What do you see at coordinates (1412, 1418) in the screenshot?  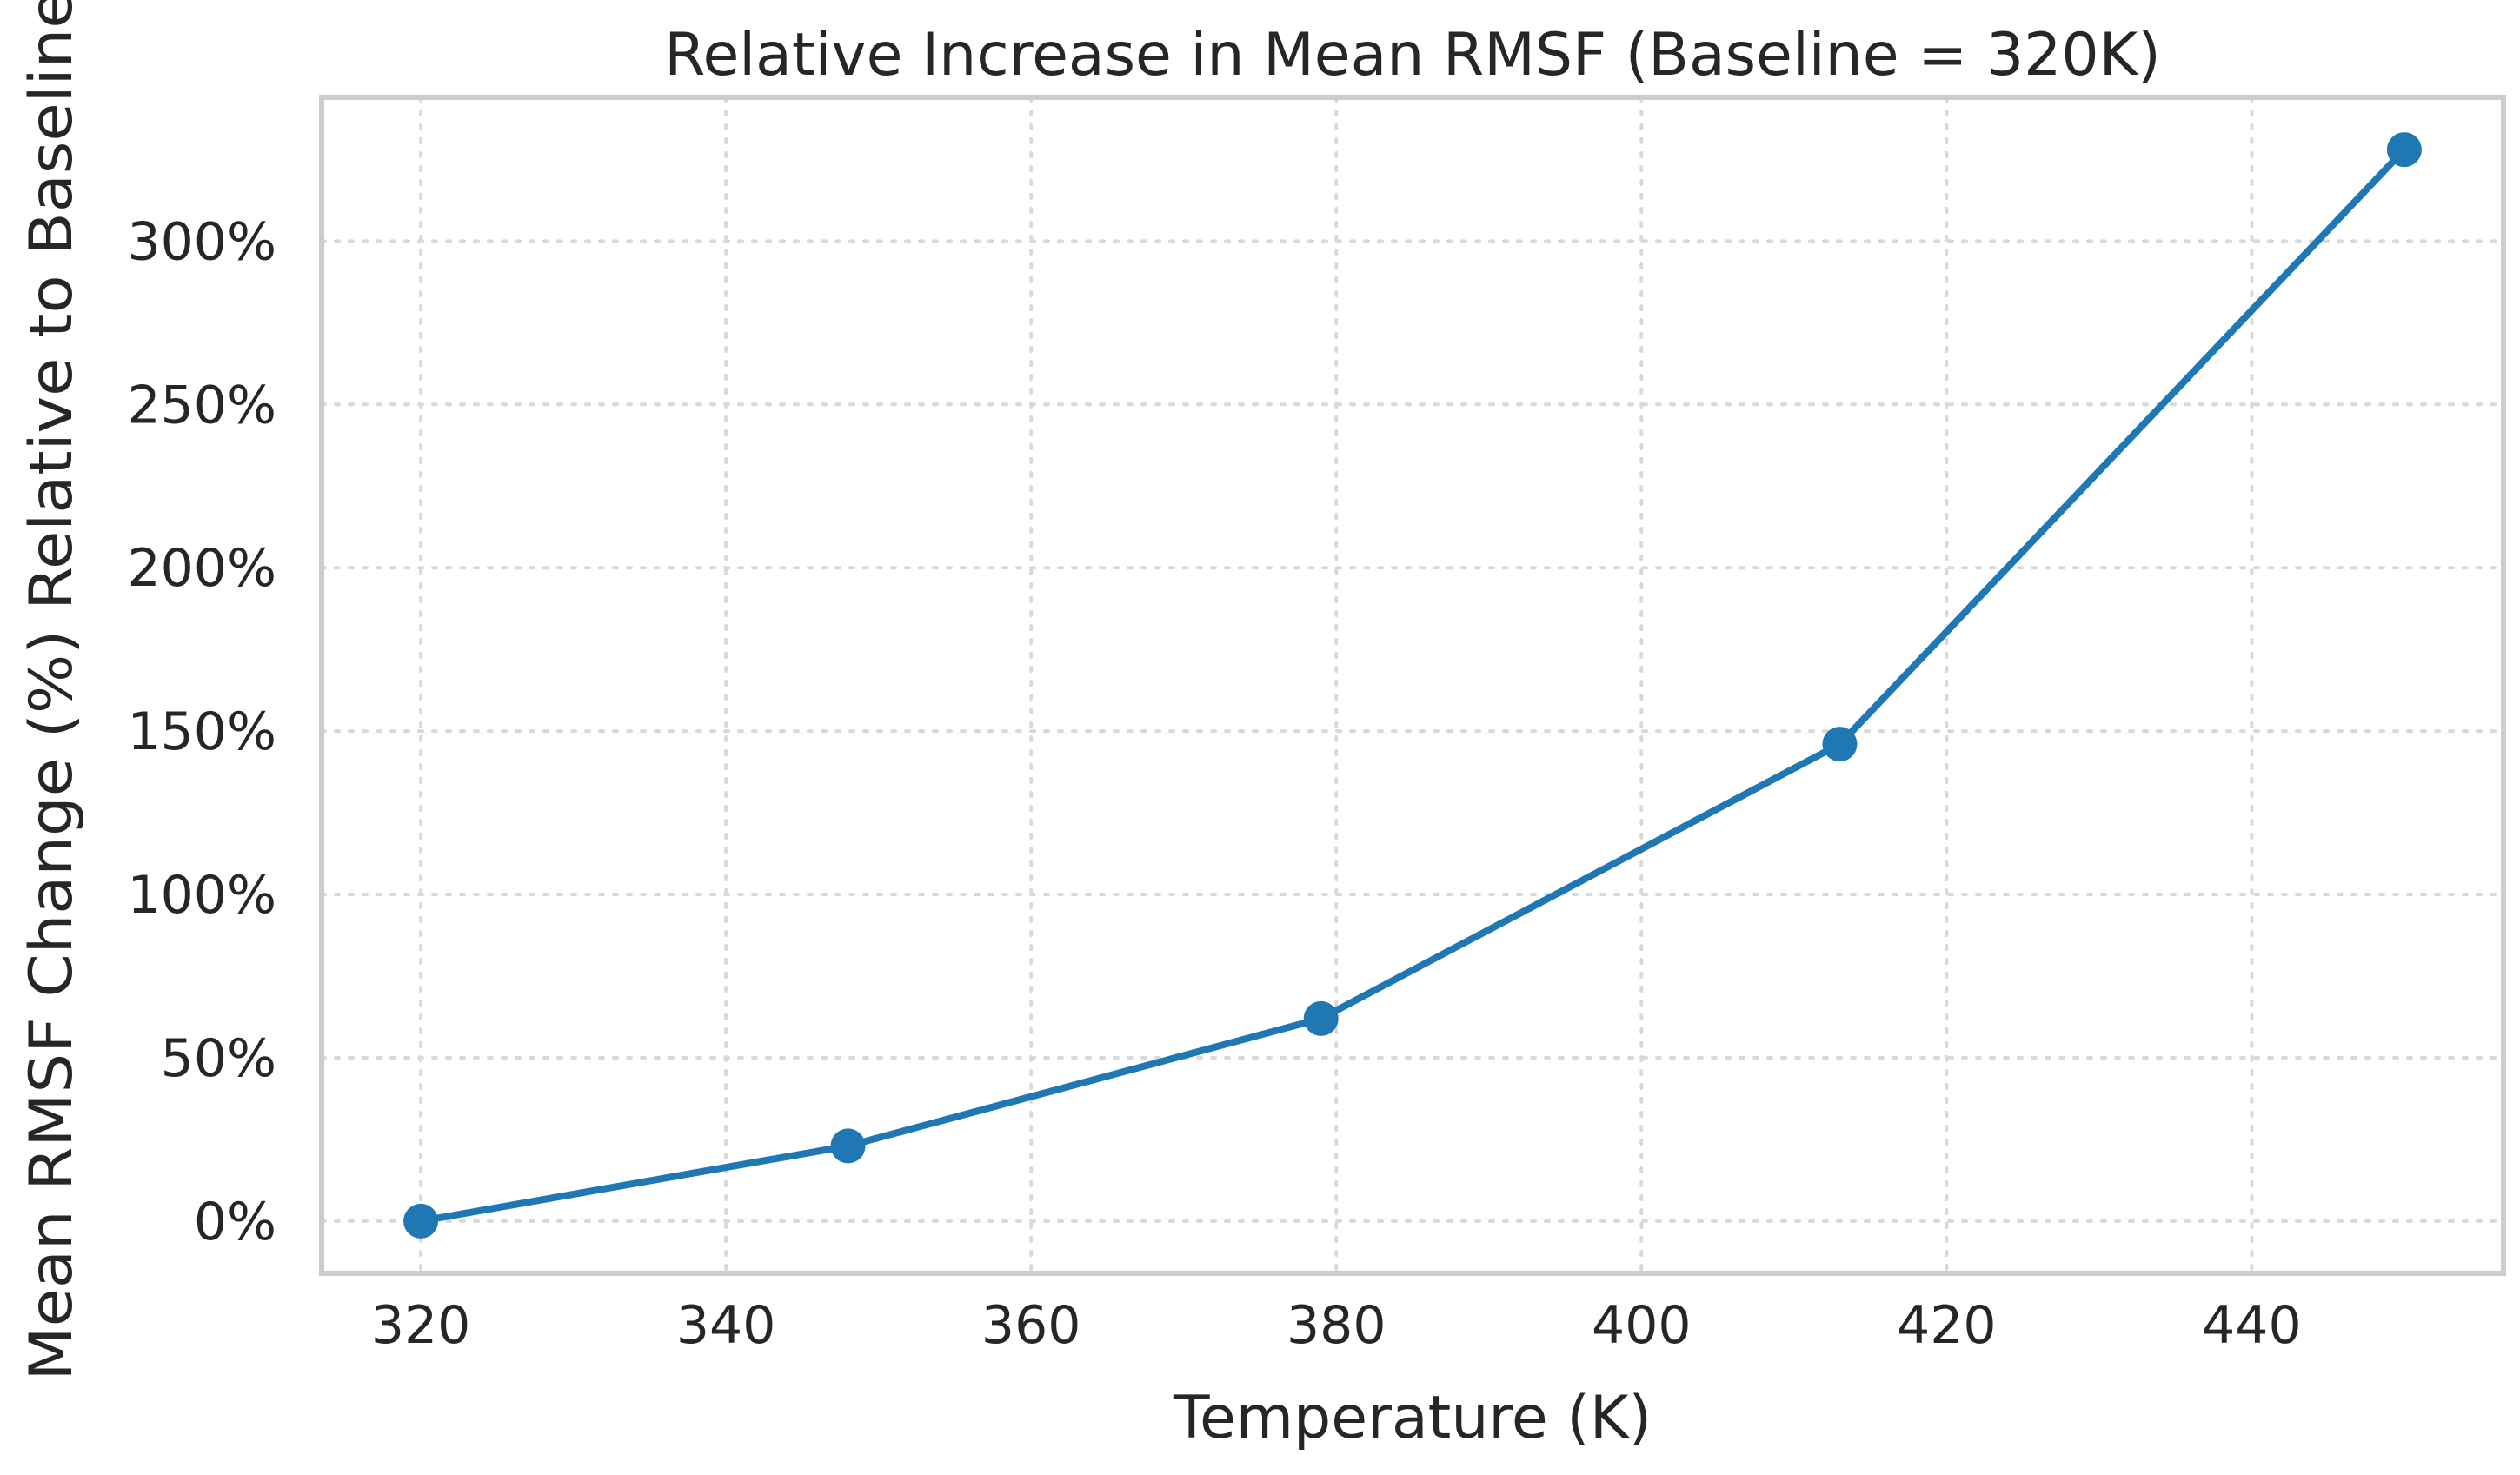 I see `x-axis-label: Temperature (K)` at bounding box center [1412, 1418].